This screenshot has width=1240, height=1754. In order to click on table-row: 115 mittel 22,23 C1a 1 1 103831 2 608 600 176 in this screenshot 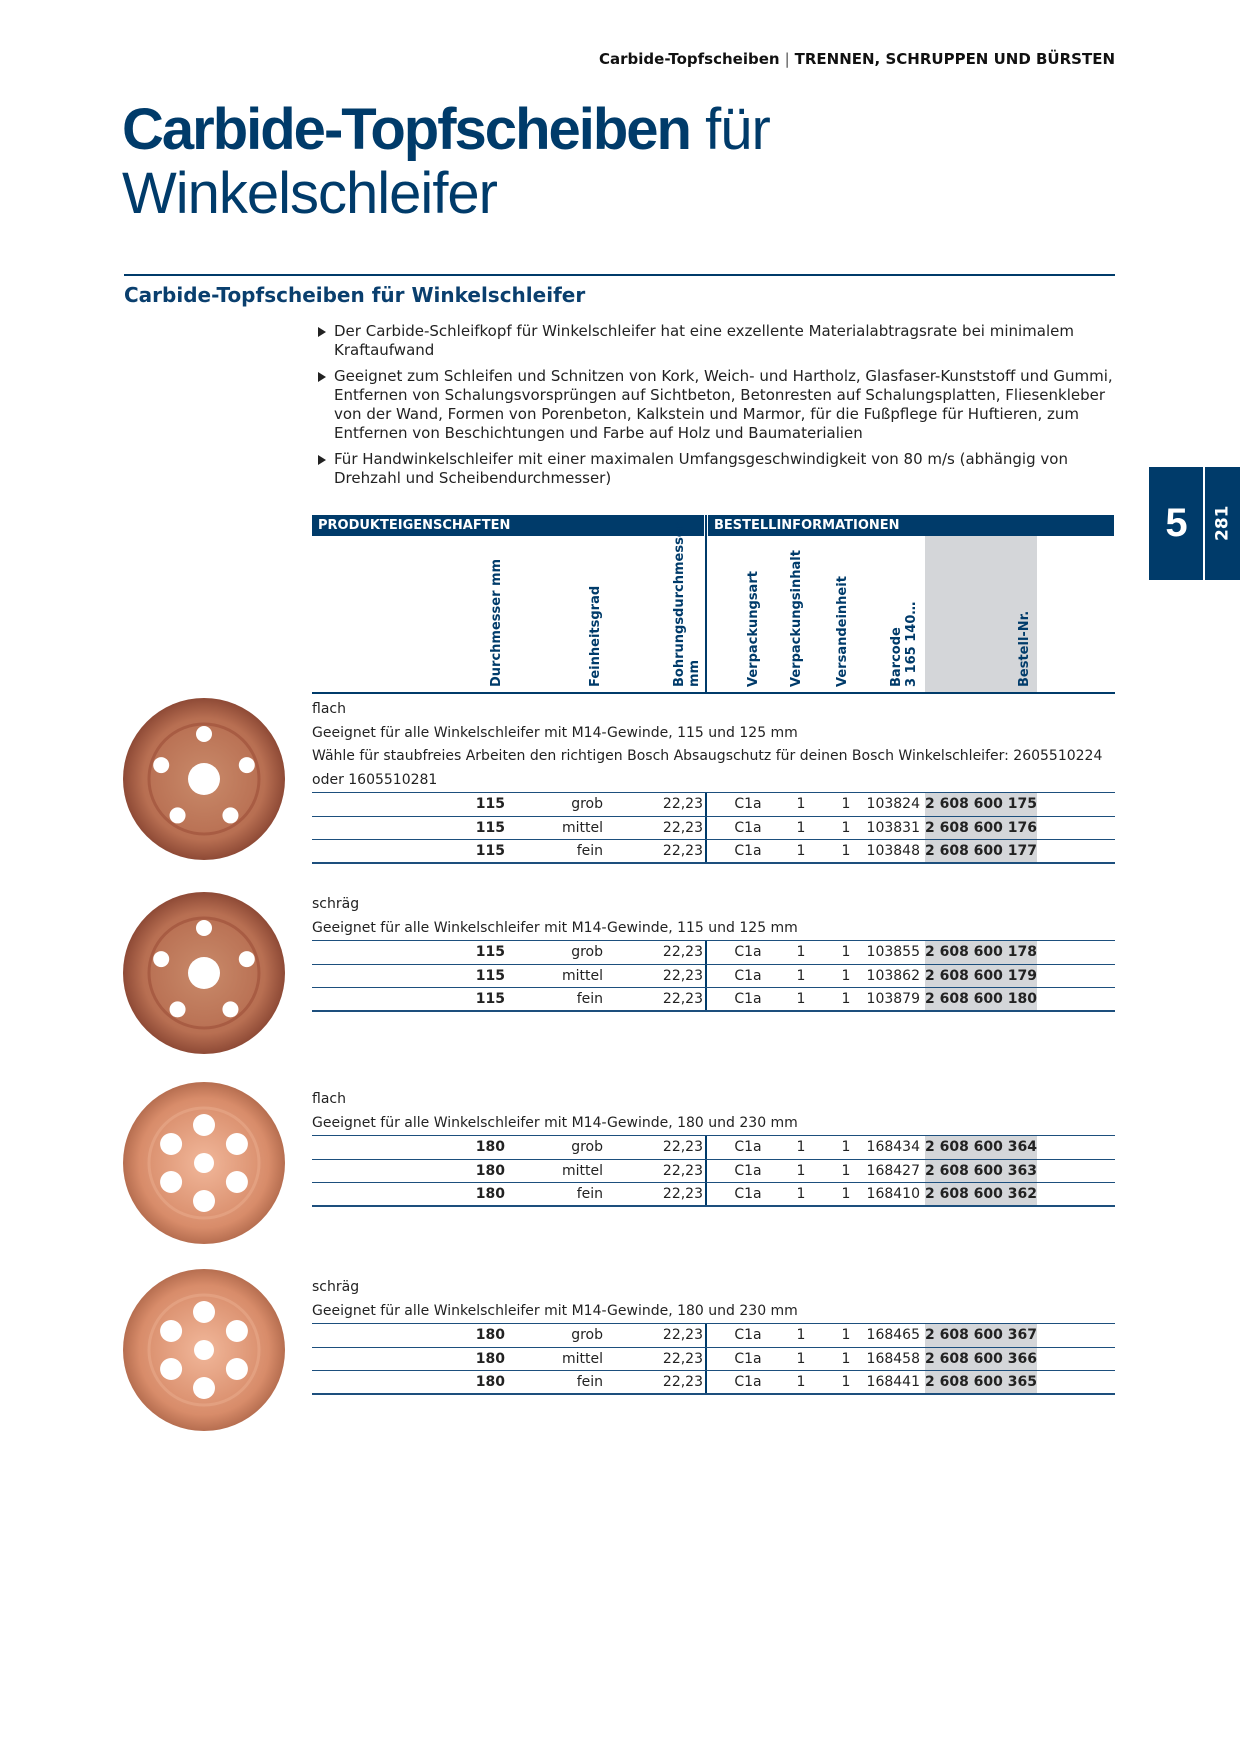, I will do `click(713, 827)`.